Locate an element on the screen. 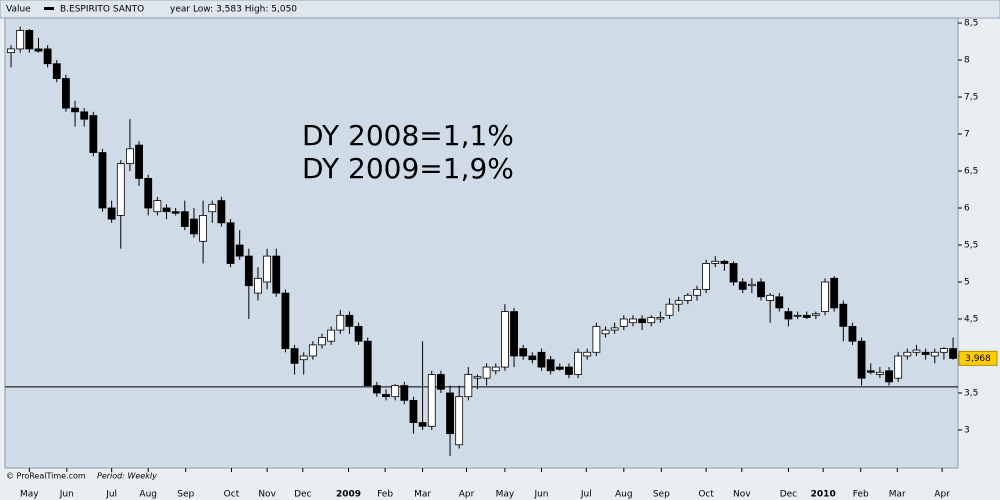  x-tick-label: 2009 is located at coordinates (348, 495).